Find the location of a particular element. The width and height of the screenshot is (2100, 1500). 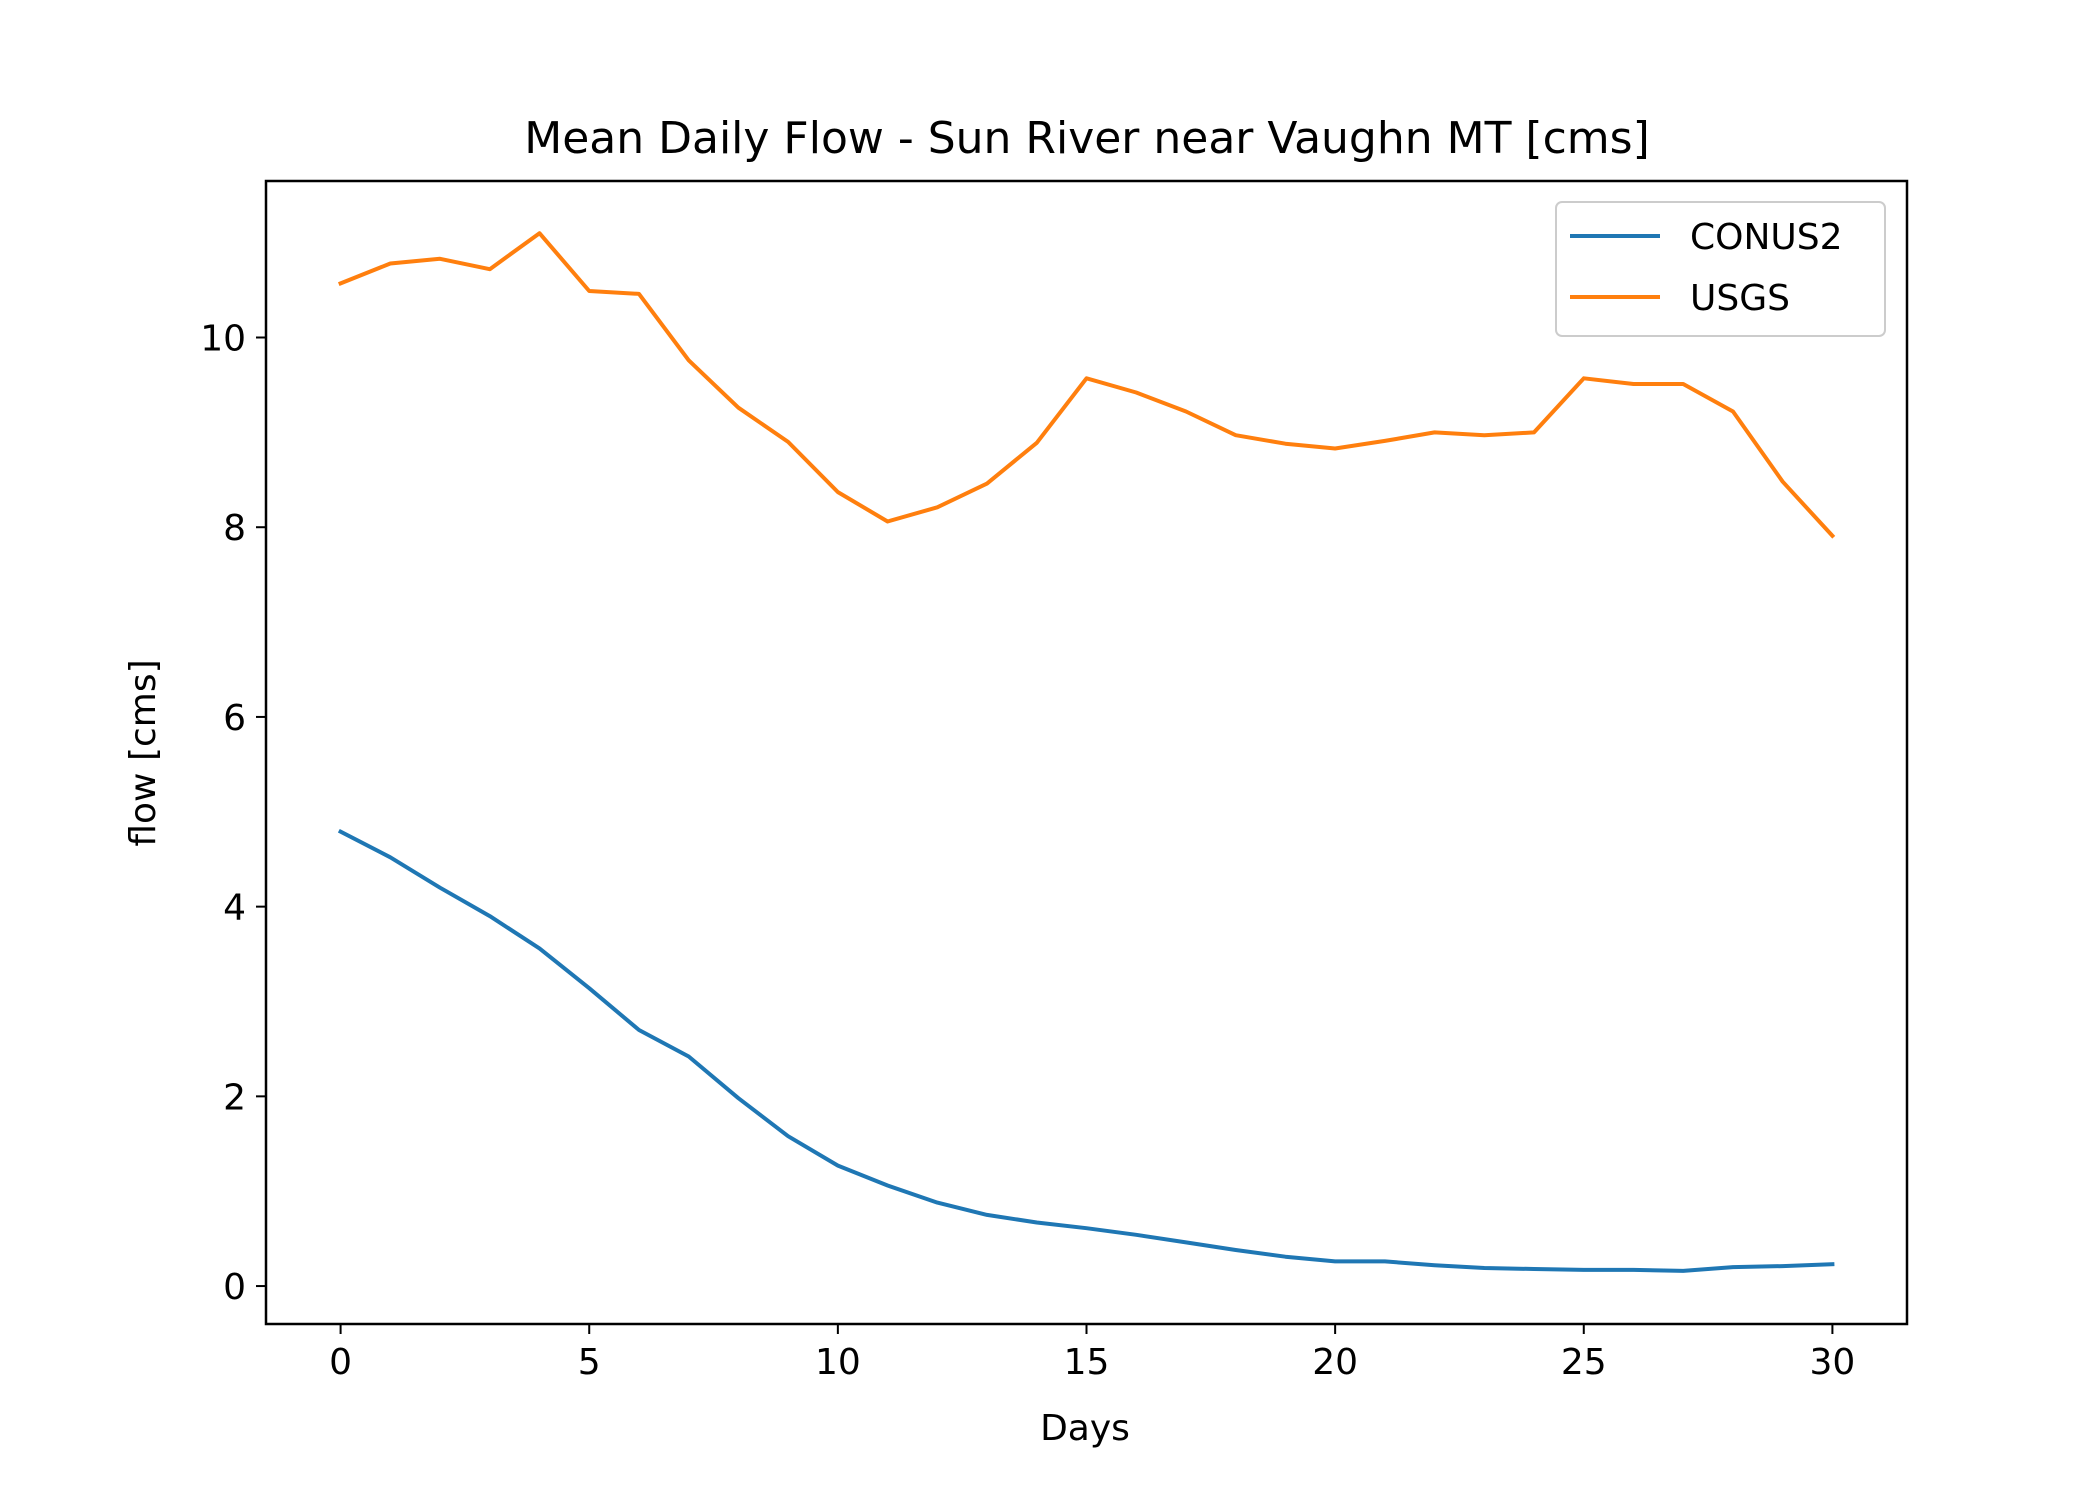

series-line-usgs is located at coordinates (1086, 385).